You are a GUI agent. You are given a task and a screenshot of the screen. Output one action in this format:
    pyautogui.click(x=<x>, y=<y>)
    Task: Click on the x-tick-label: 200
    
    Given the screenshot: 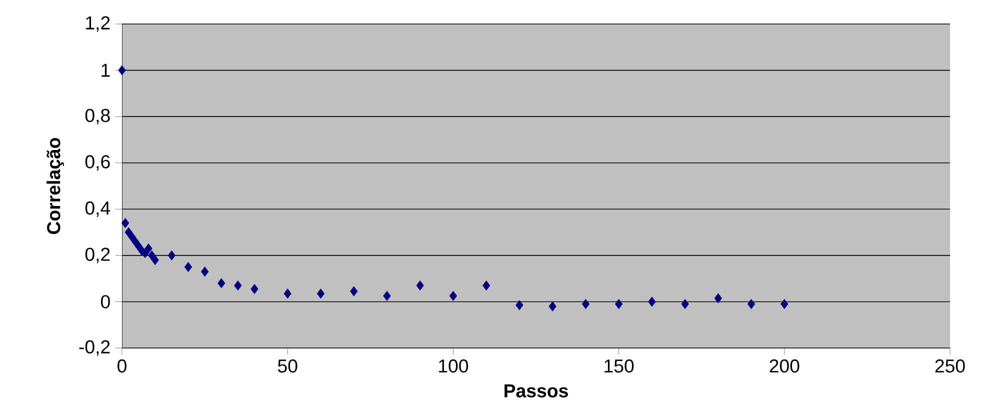 What is the action you would take?
    pyautogui.click(x=785, y=366)
    